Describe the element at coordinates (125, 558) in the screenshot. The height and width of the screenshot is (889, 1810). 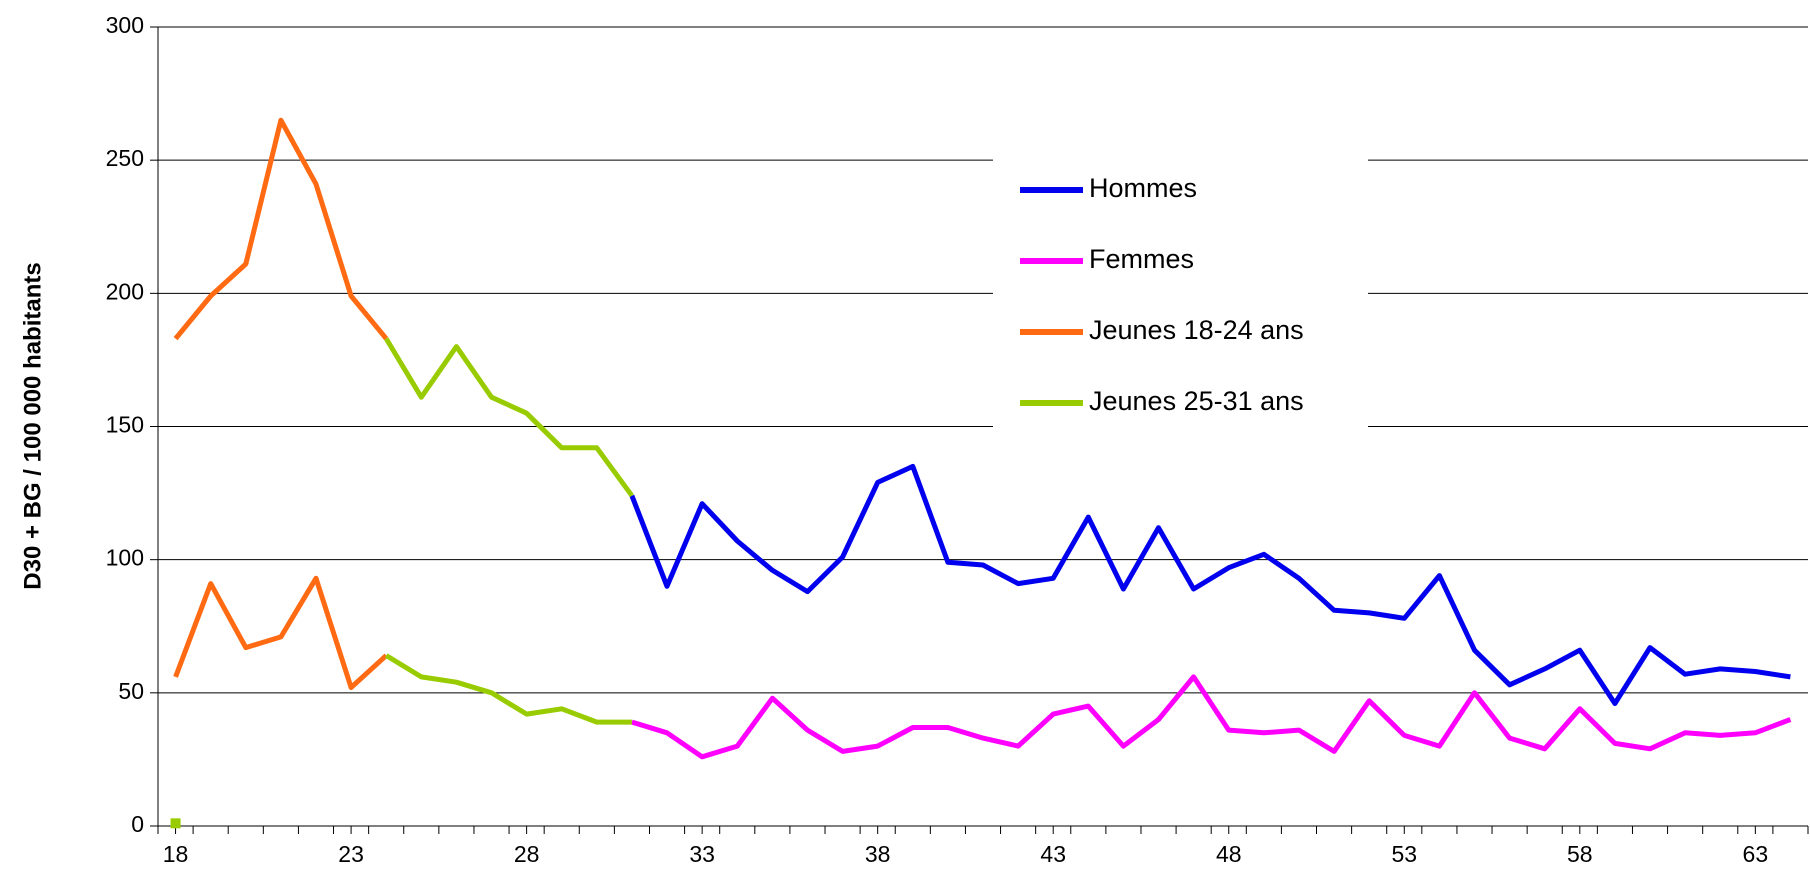
I see `y-tick-label: 100` at that location.